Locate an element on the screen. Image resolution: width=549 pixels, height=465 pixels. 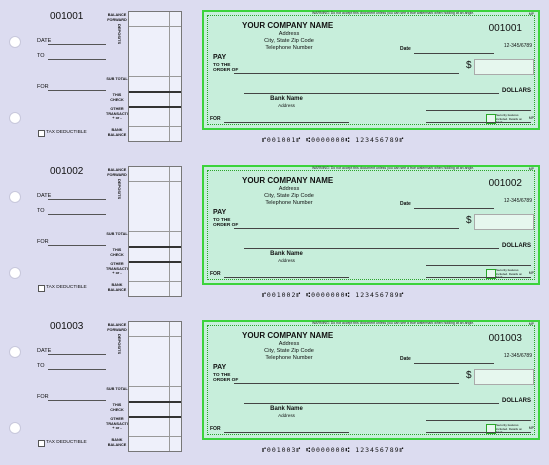
stub-ledger-grid is located at coordinates (155, 76).